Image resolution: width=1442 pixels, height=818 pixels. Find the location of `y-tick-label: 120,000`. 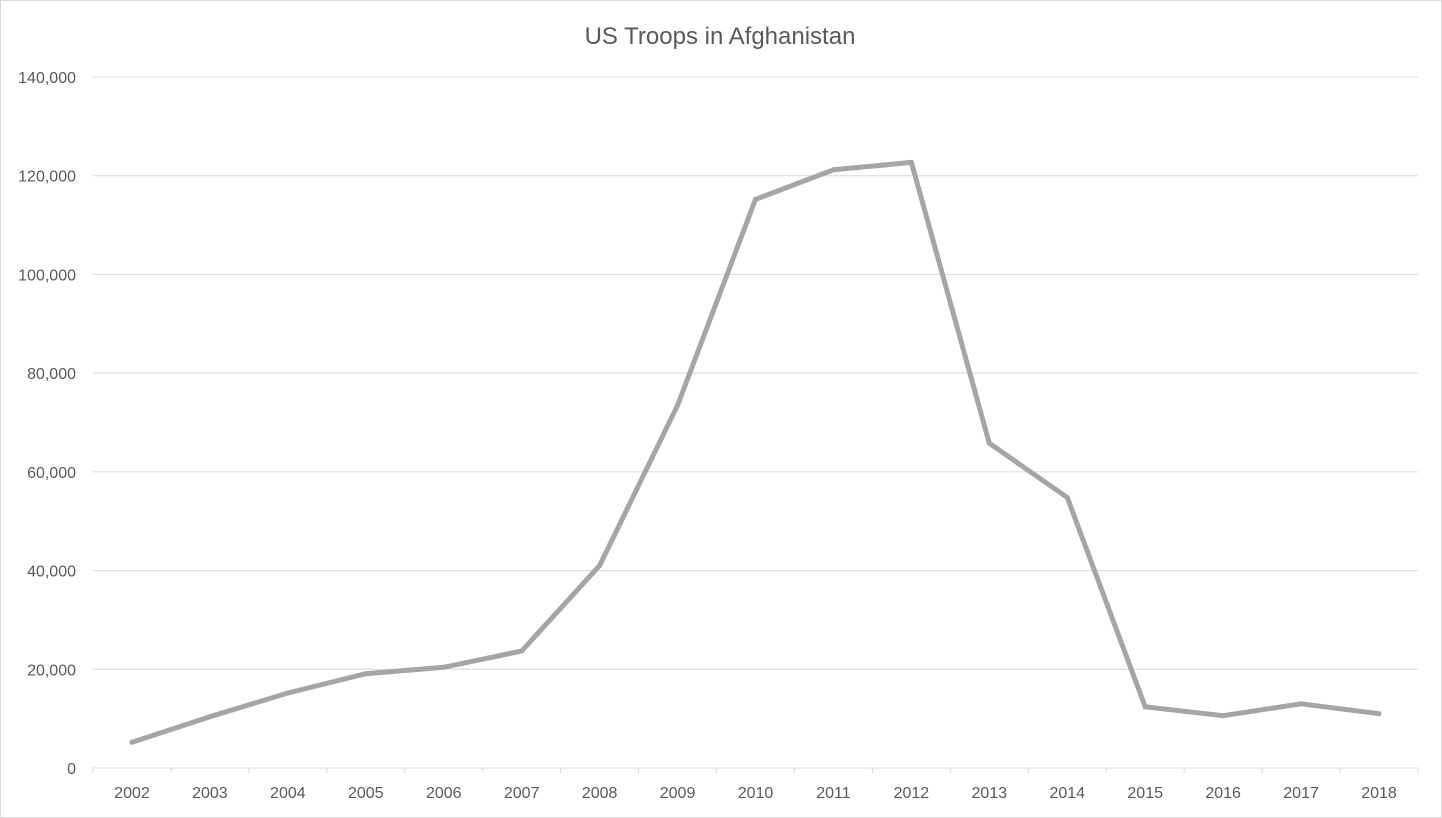

y-tick-label: 120,000 is located at coordinates (47, 177).